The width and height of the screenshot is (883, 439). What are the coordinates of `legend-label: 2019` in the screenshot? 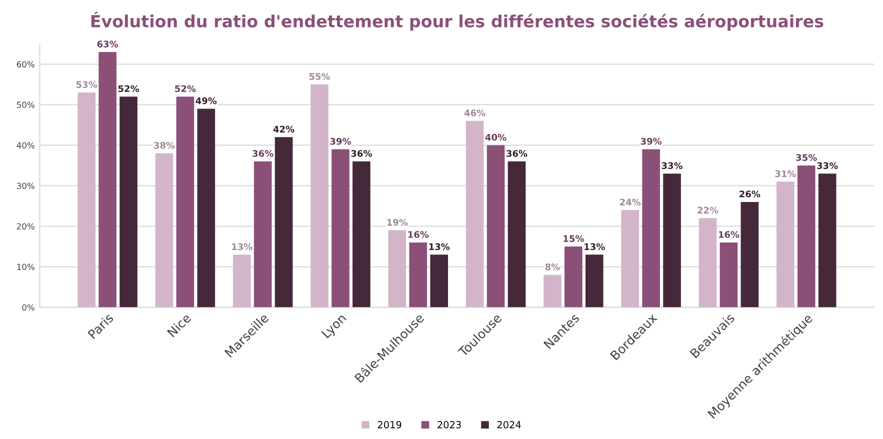 It's located at (390, 424).